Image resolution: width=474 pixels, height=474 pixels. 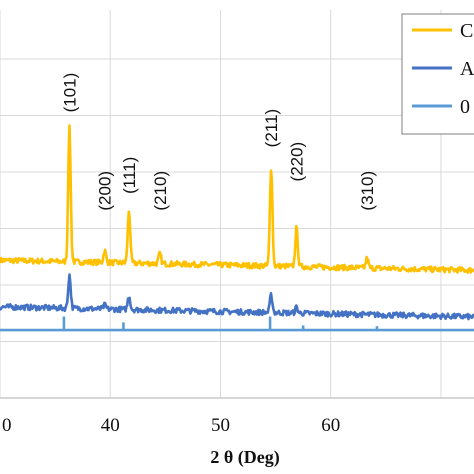 I want to click on x-tick-label: 60, so click(x=330, y=425).